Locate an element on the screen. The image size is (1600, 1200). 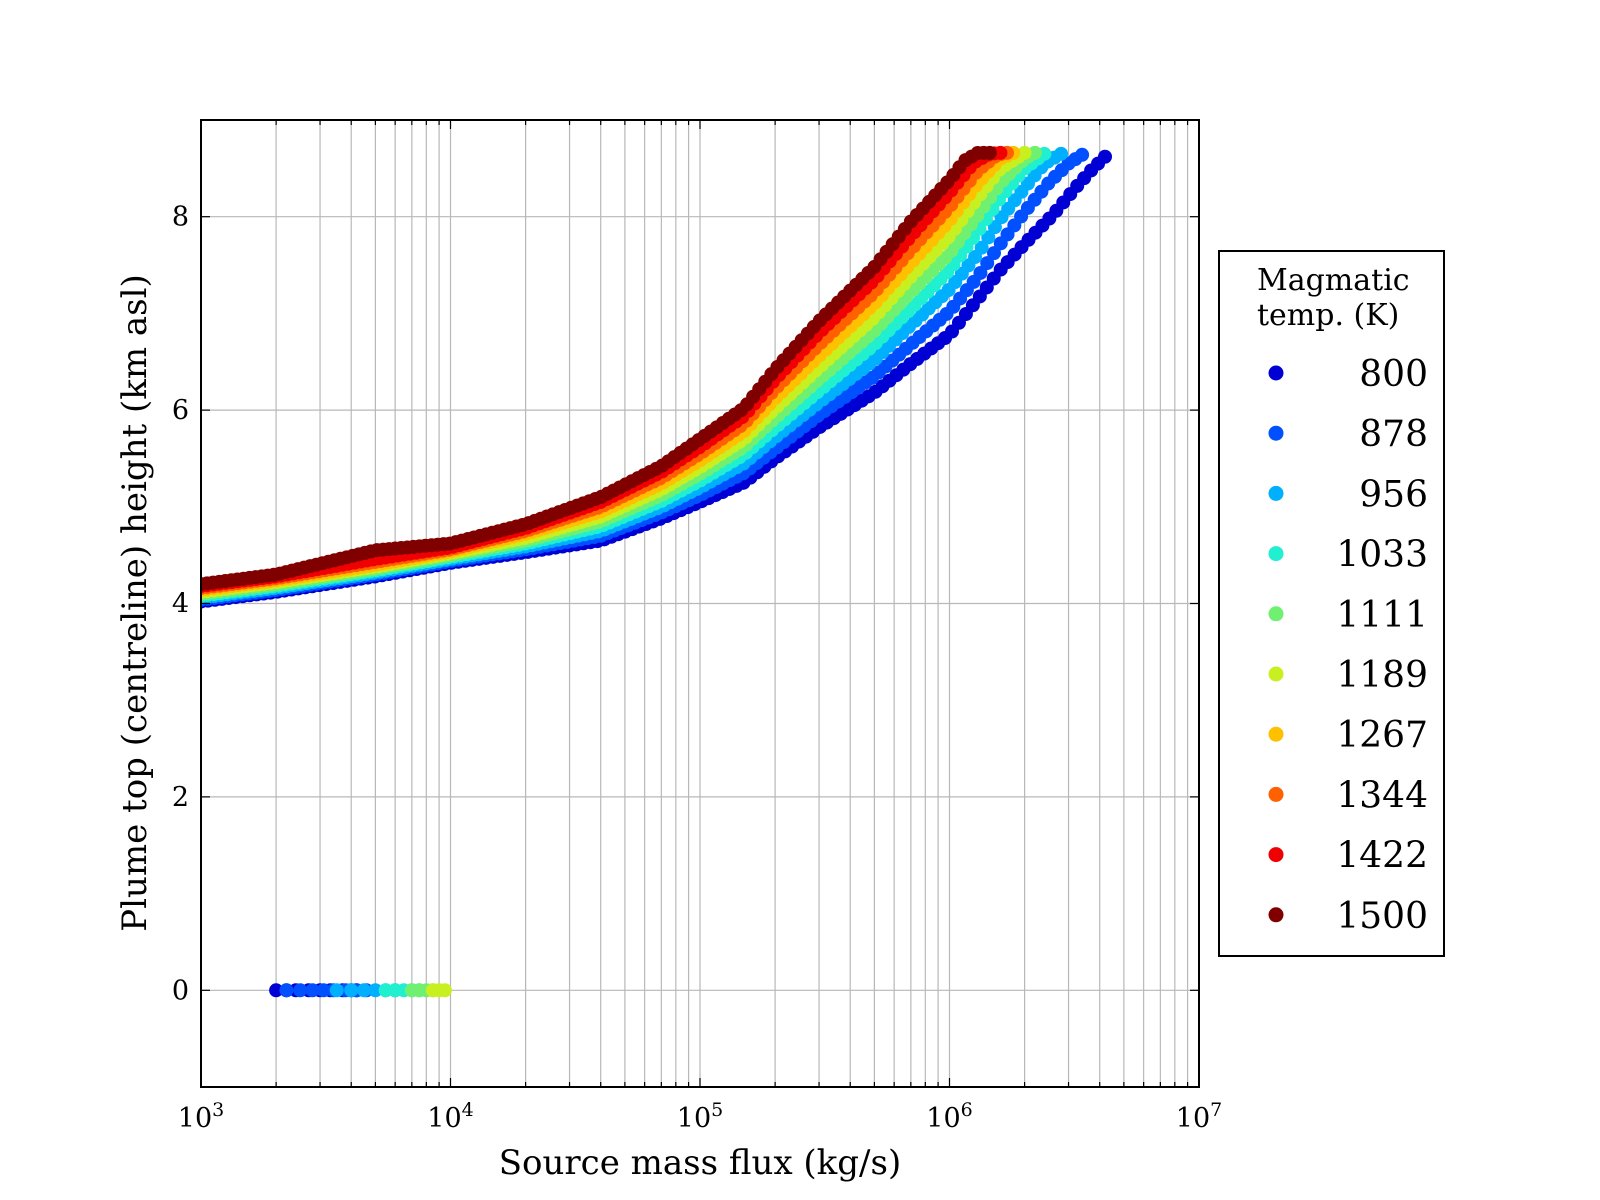
legend-label: 1500 is located at coordinates (1382, 916).